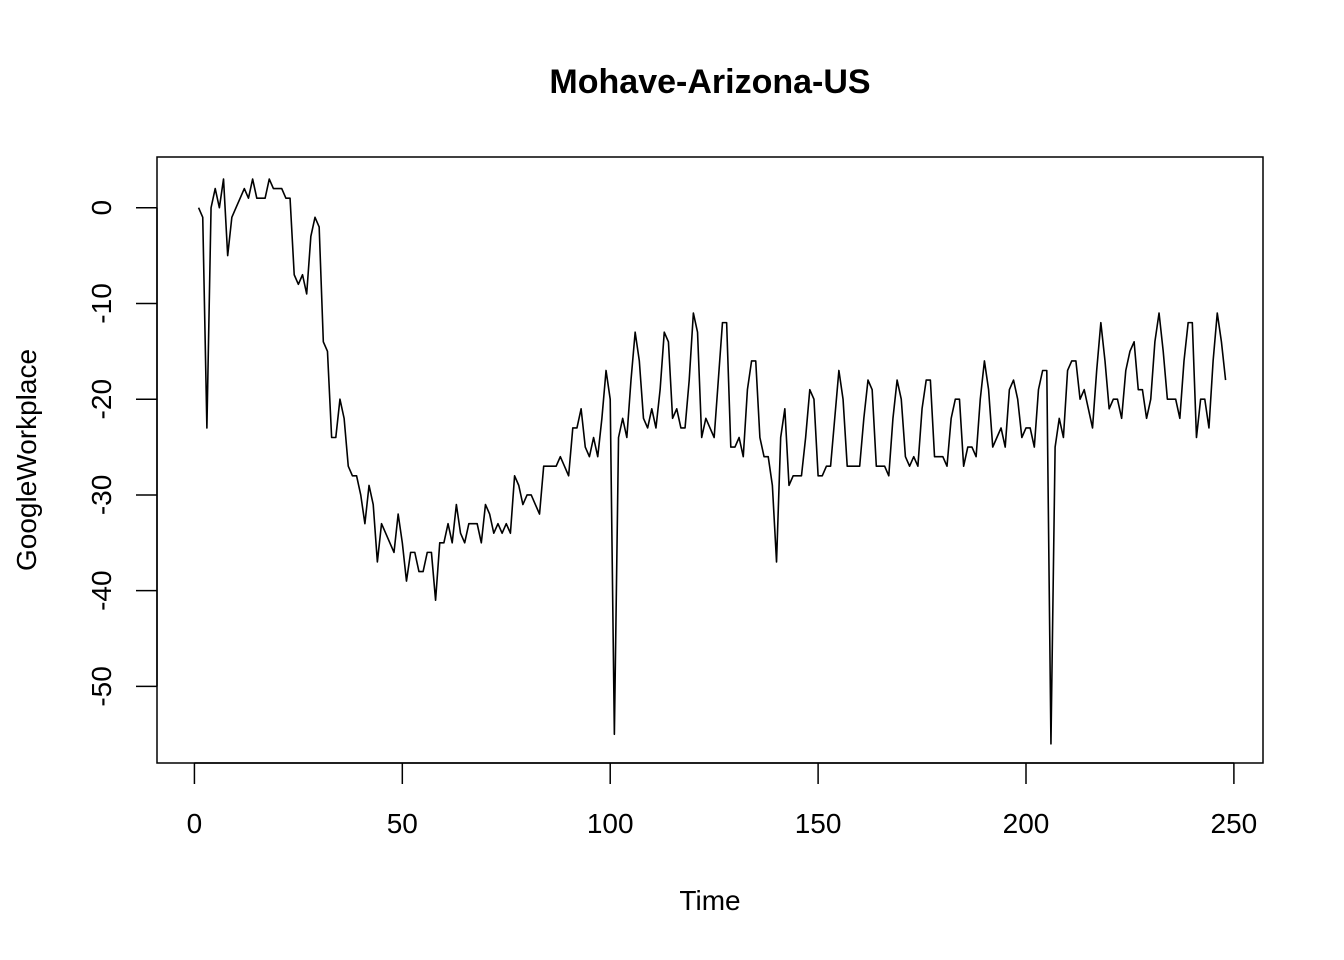 Image resolution: width=1344 pixels, height=960 pixels. I want to click on x-tick-label: 200, so click(1026, 823).